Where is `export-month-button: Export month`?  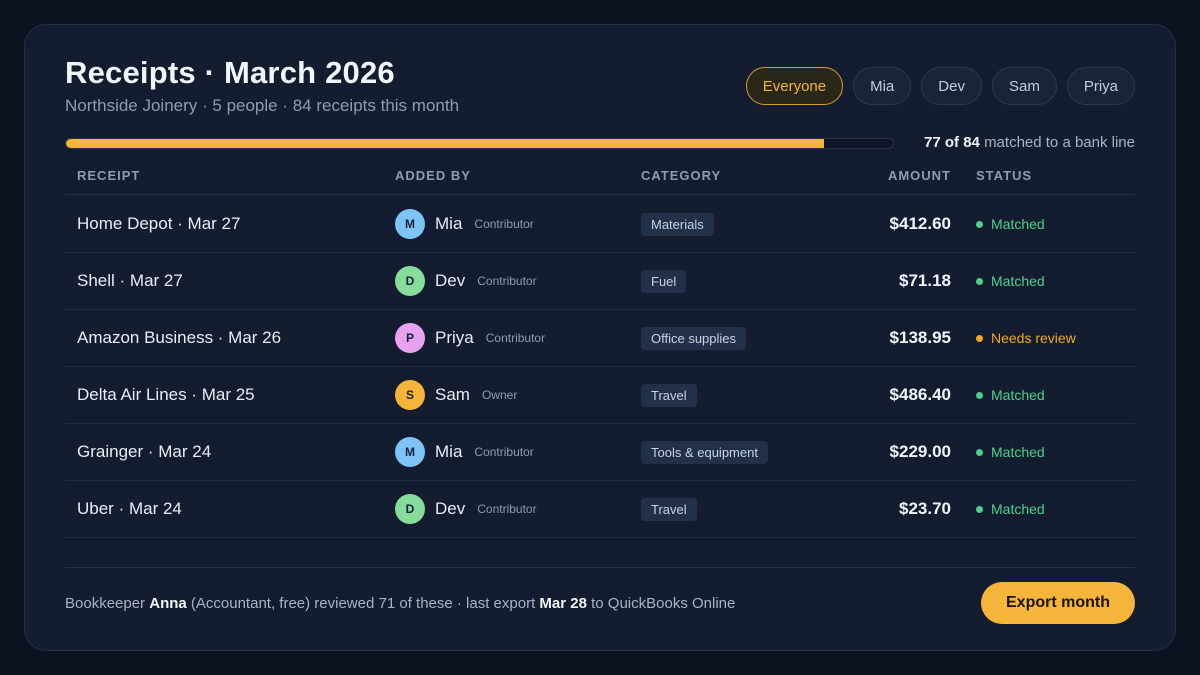
export-month-button: Export month is located at coordinates (1058, 603).